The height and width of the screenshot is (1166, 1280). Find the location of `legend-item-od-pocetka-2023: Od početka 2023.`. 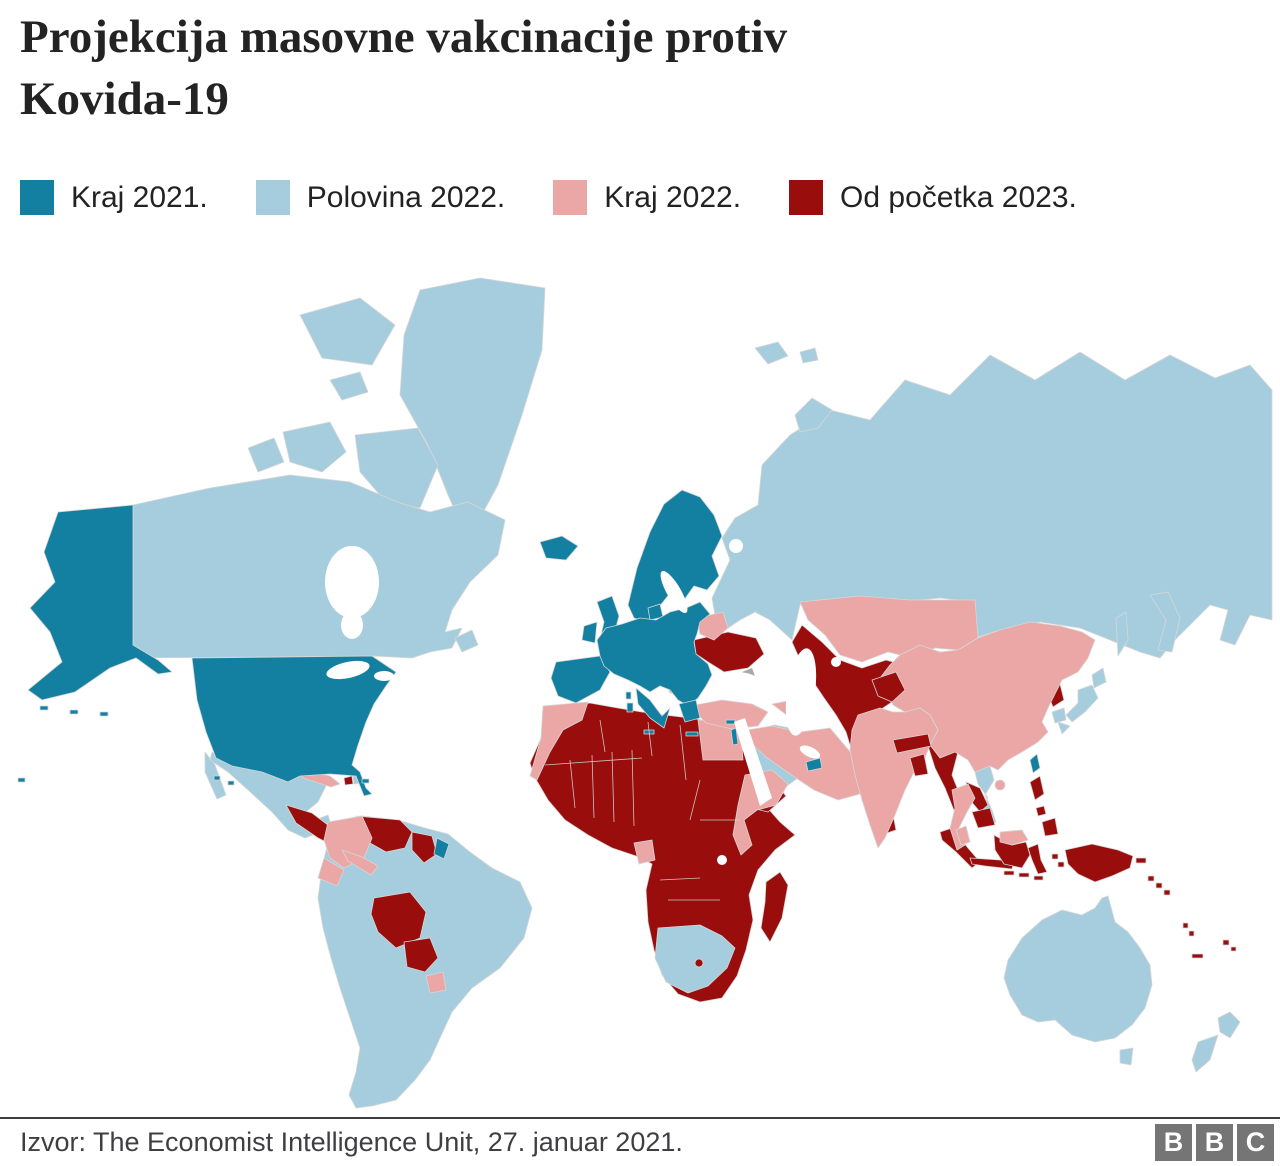

legend-item-od-pocetka-2023: Od početka 2023. is located at coordinates (933, 197).